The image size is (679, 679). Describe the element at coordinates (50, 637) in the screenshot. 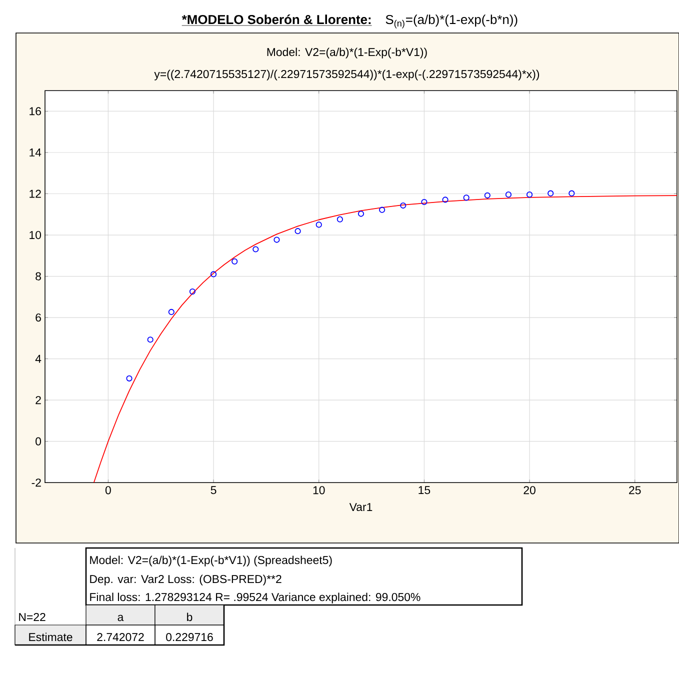

I see `text: Estimate` at that location.